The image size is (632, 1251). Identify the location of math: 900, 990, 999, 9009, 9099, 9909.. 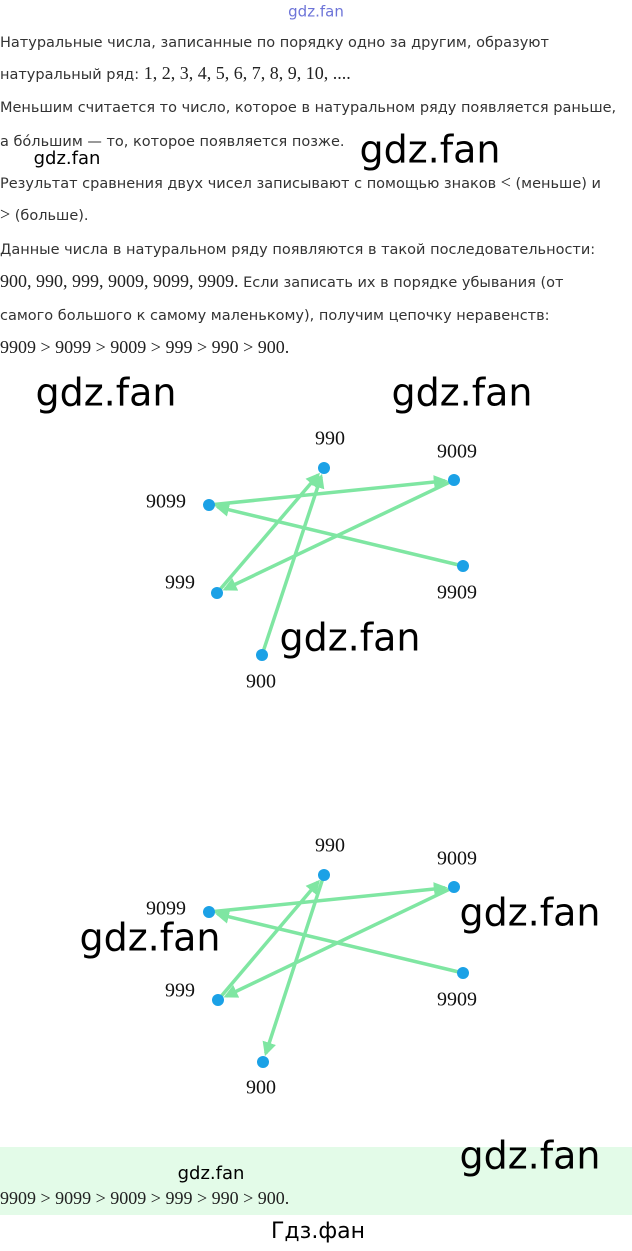
(119, 281).